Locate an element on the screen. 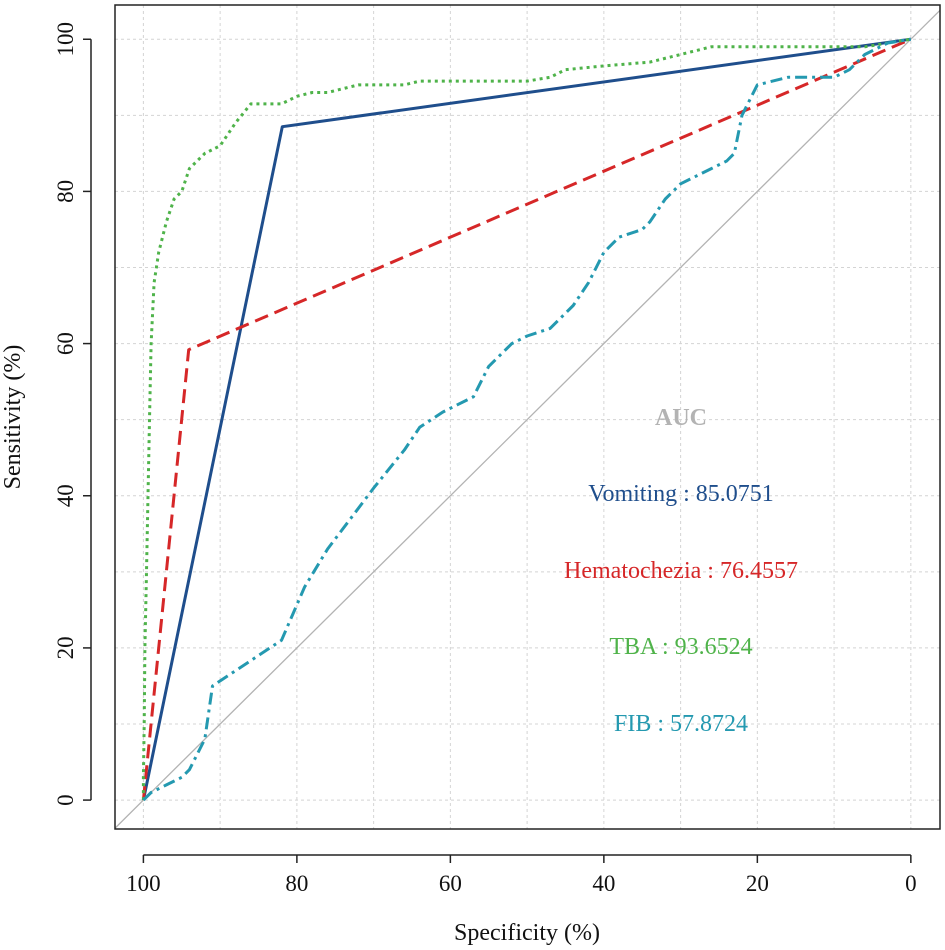  auc-label-vomiting: Vomiting : 85.0751 is located at coordinates (681, 494).